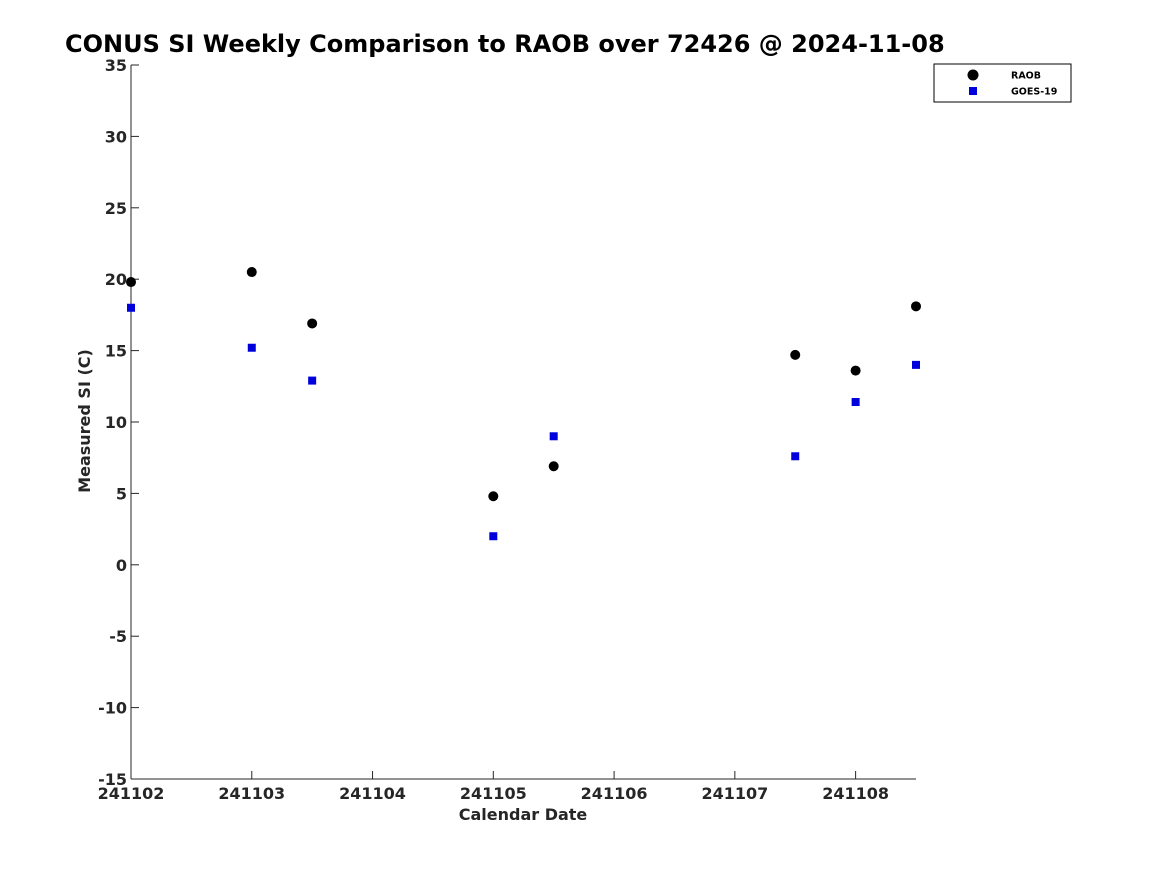 The width and height of the screenshot is (1167, 875). What do you see at coordinates (121, 565) in the screenshot?
I see `y-tick-label: 0` at bounding box center [121, 565].